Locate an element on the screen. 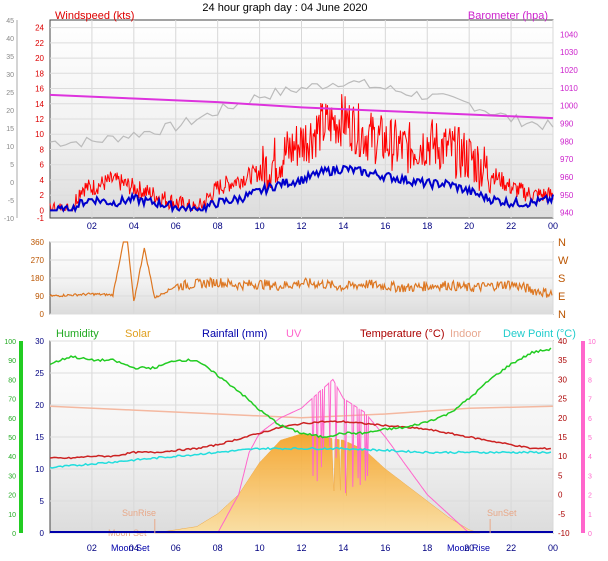 The image size is (608, 561). wind-x-tick: 18 is located at coordinates (427, 226).